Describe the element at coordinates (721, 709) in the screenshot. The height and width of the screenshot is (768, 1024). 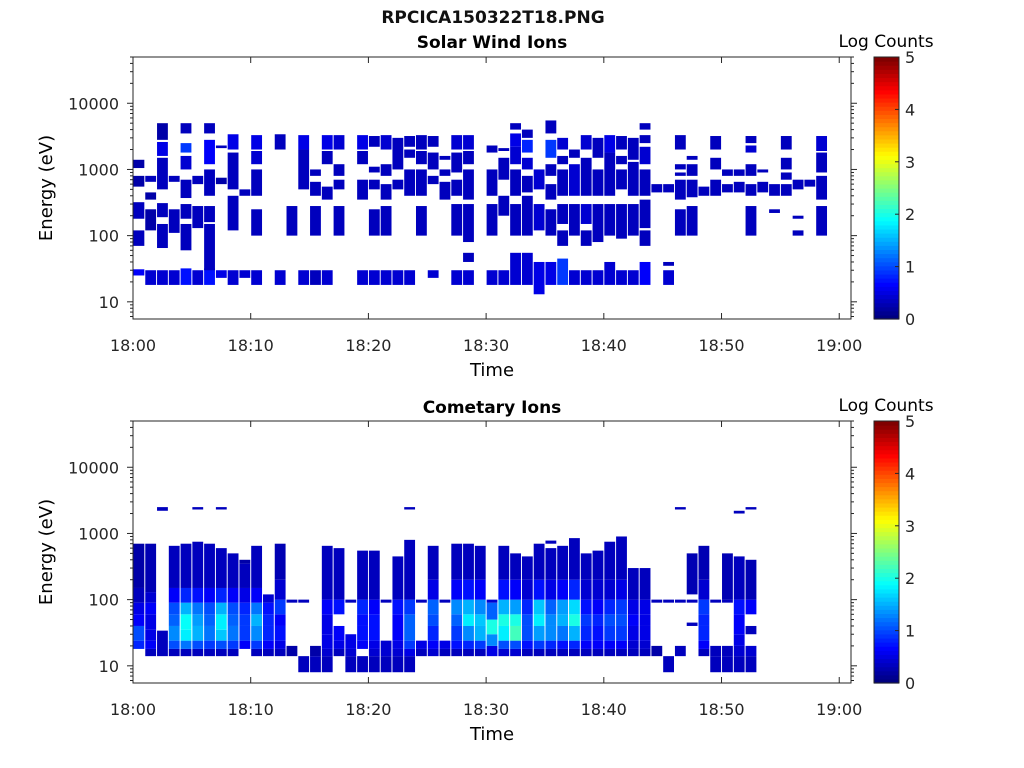
I see `x-tick-label: 18:50` at that location.